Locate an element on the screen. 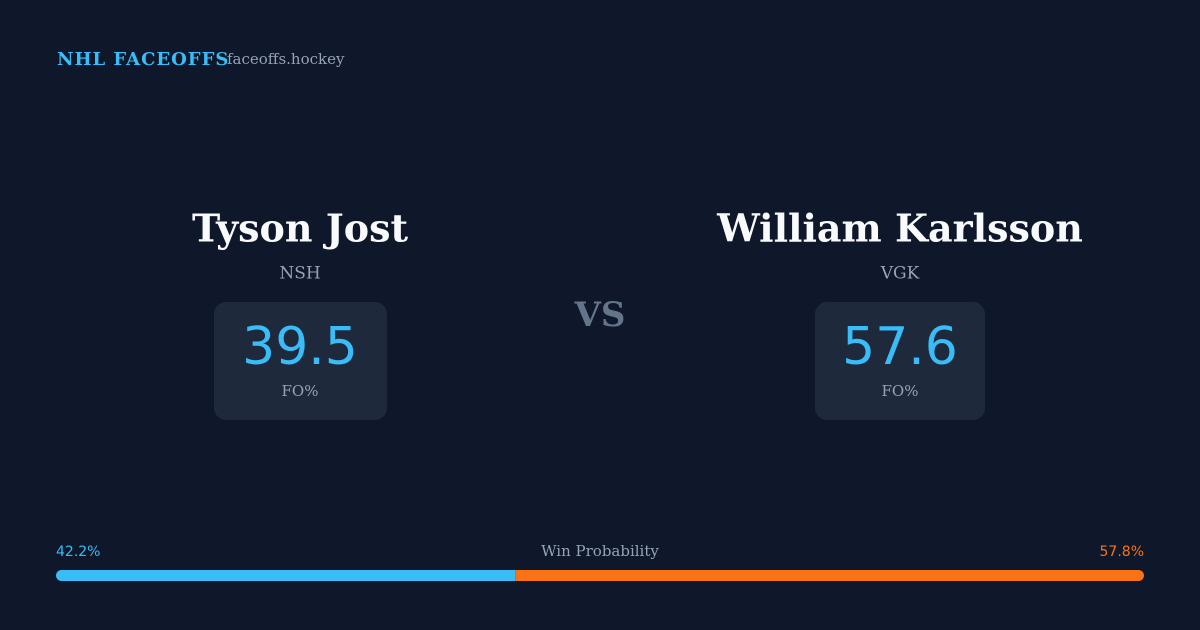  versus: VS is located at coordinates (600, 315).